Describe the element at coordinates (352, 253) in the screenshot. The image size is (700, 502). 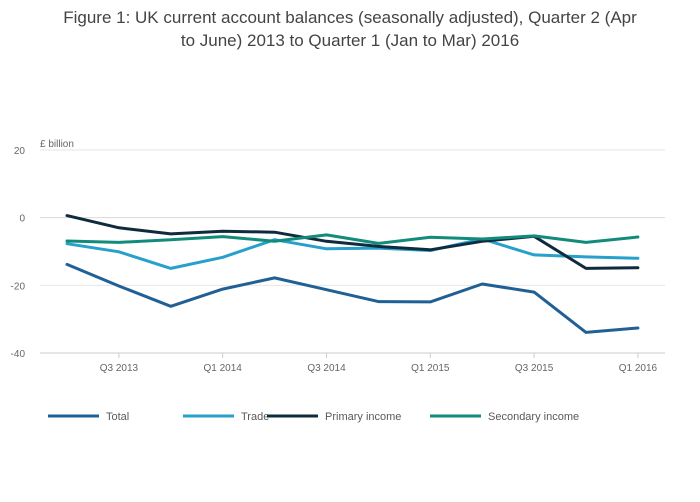
I see `series-line-trade` at that location.